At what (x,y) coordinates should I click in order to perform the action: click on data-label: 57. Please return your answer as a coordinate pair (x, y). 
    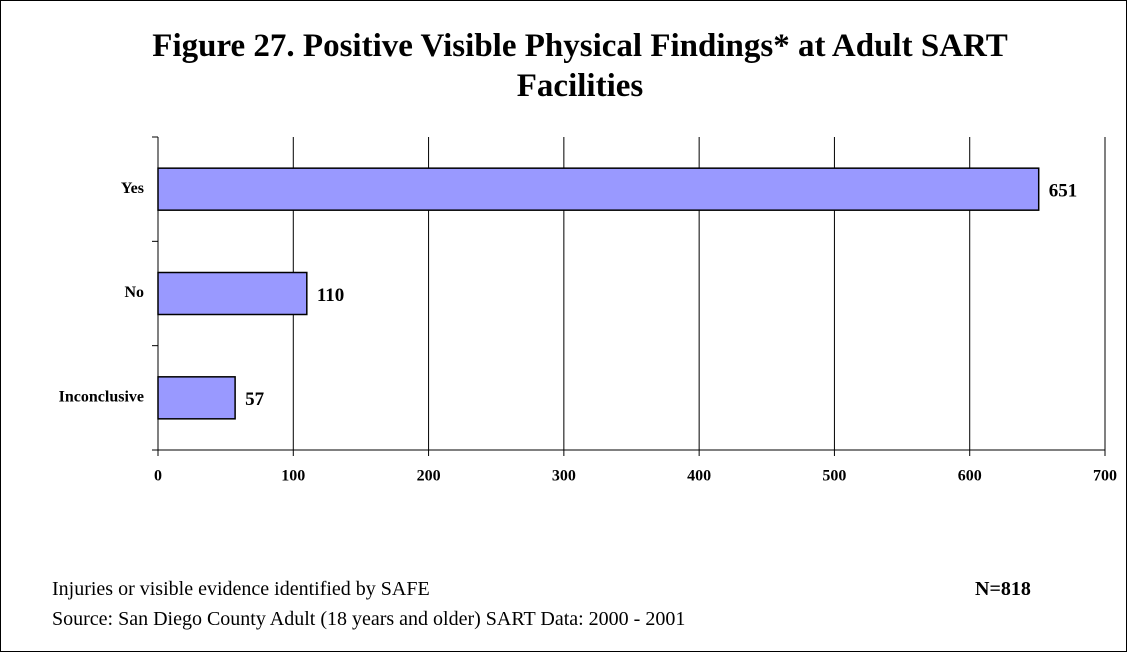
    Looking at the image, I should click on (255, 399).